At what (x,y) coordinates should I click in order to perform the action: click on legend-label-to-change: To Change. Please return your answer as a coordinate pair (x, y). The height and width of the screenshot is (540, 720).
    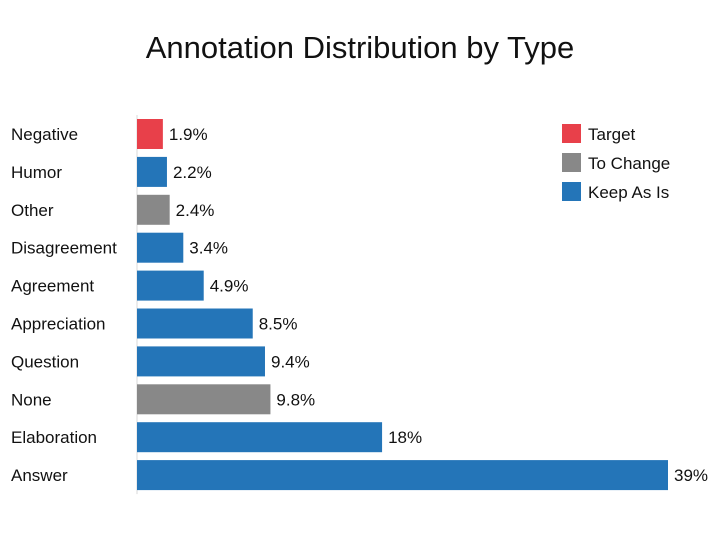
    Looking at the image, I should click on (629, 163).